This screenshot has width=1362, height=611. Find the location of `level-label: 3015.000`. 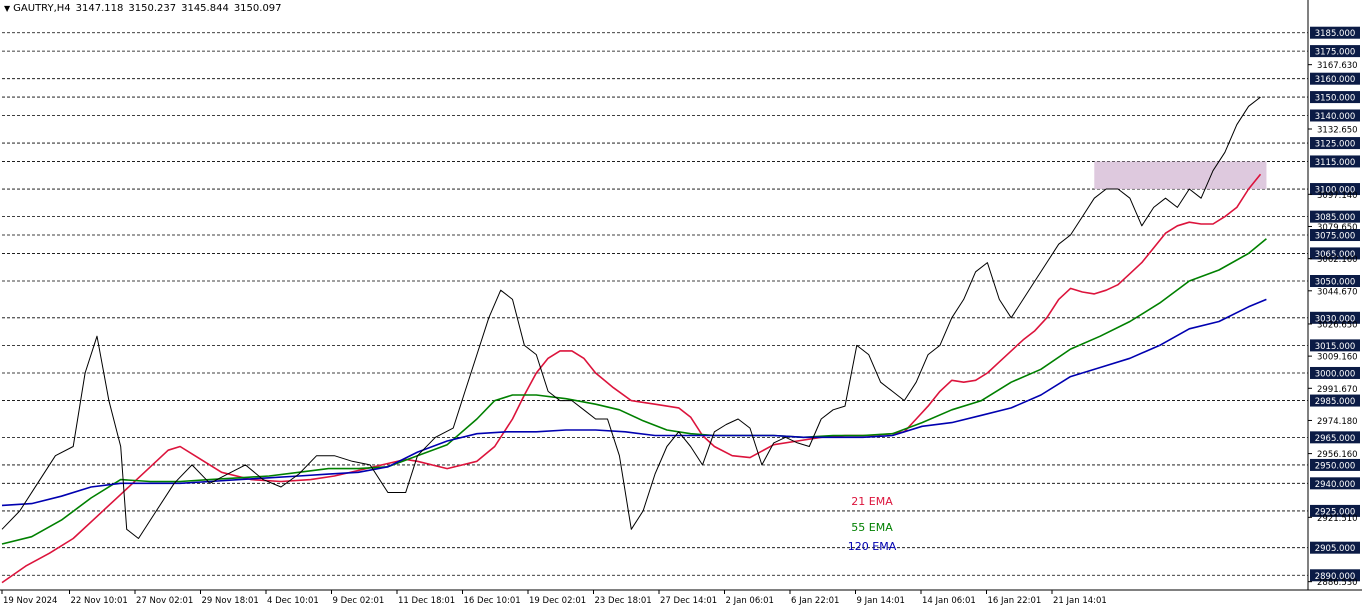

level-label: 3015.000 is located at coordinates (1335, 347).